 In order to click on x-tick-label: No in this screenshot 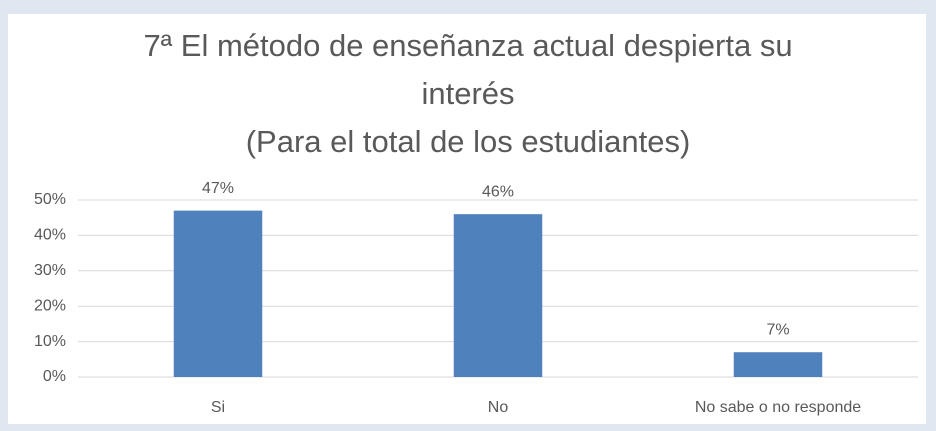, I will do `click(498, 407)`.